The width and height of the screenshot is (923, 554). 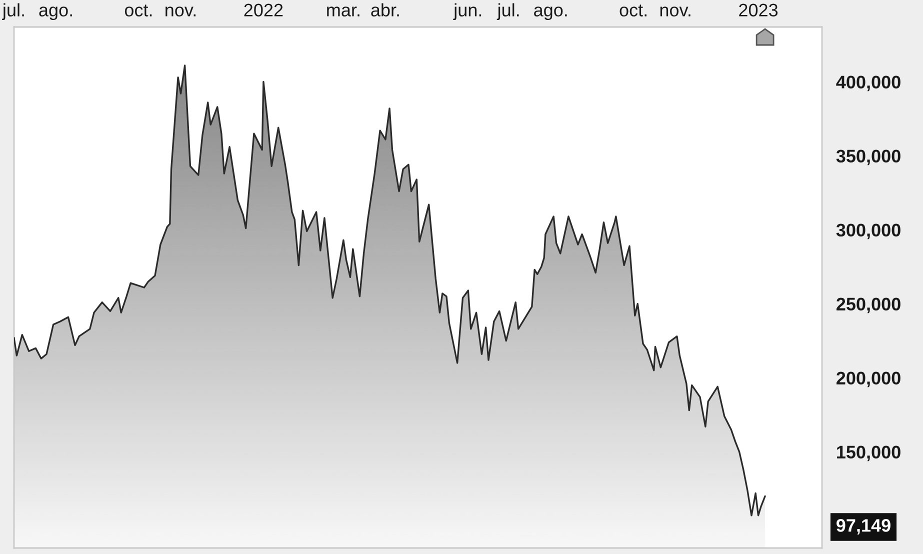 I want to click on x-tick-label: mar., so click(x=343, y=11).